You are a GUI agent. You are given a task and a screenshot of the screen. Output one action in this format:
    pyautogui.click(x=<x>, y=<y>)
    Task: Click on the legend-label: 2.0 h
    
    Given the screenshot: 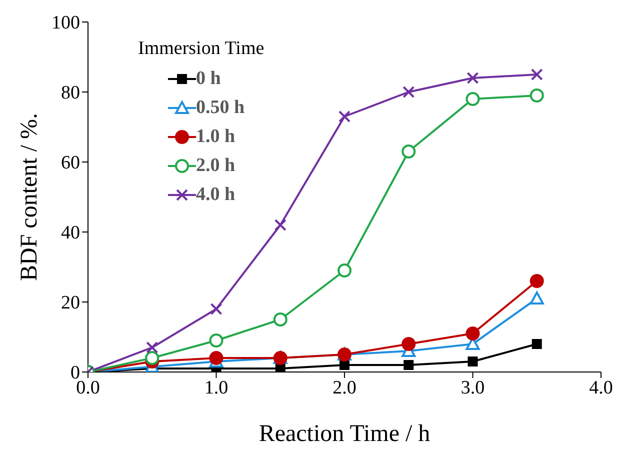 What is the action you would take?
    pyautogui.click(x=216, y=165)
    